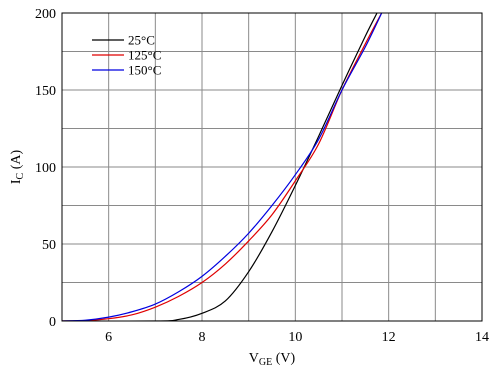 The height and width of the screenshot is (374, 489). Describe the element at coordinates (45, 168) in the screenshot. I see `y-tick-label: 100` at that location.